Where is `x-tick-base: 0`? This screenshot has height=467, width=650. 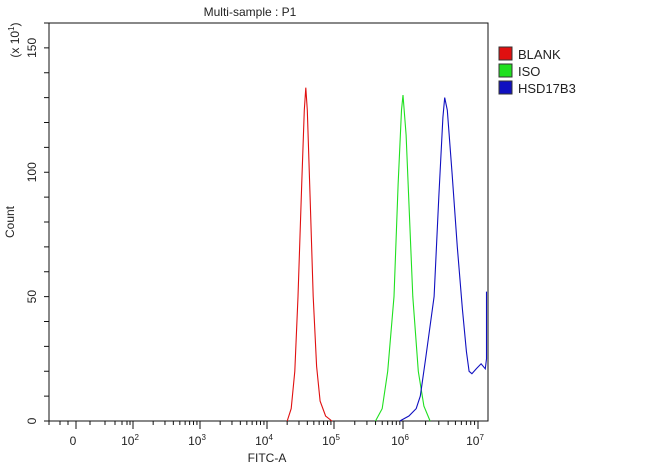
x-tick-base: 0 is located at coordinates (73, 441).